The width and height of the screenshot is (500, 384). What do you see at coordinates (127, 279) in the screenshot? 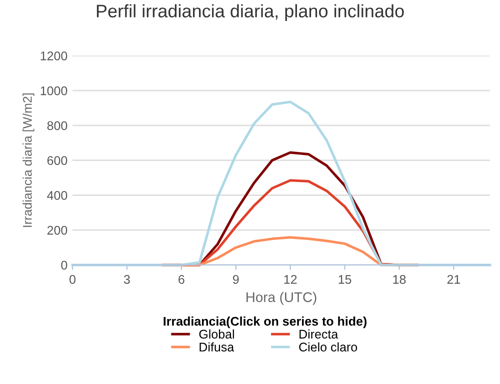
I see `x-tick-label: 3` at bounding box center [127, 279].